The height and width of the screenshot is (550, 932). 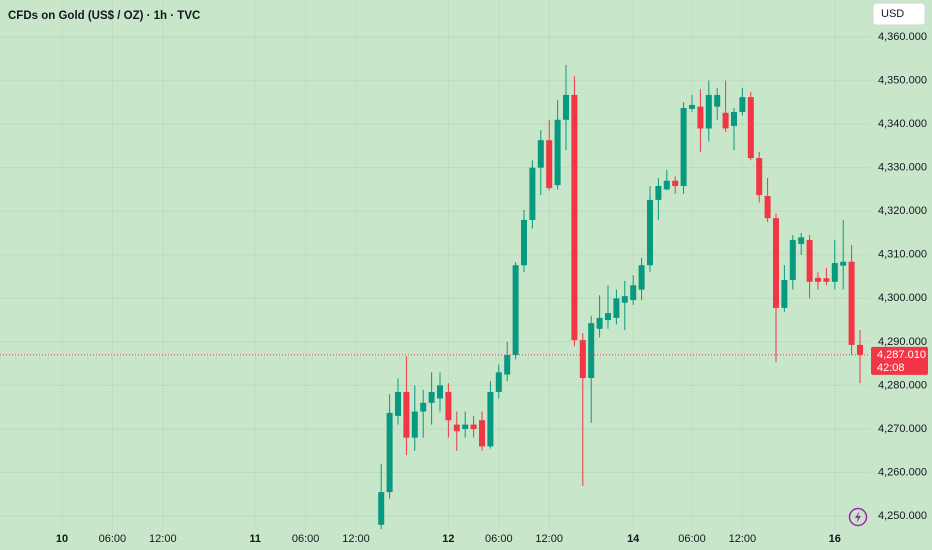 I want to click on currency-label: USD, so click(x=892, y=14).